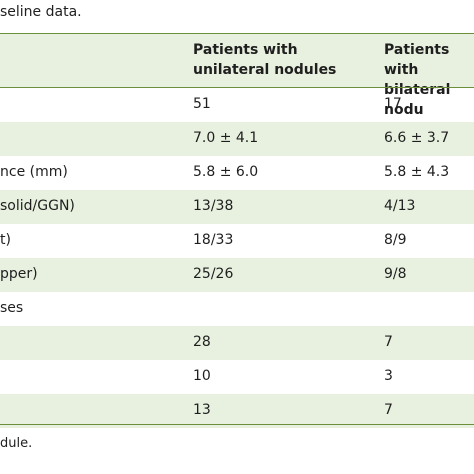 The height and width of the screenshot is (474, 474). What do you see at coordinates (237, 411) in the screenshot?
I see `table-row: 13 7` at bounding box center [237, 411].